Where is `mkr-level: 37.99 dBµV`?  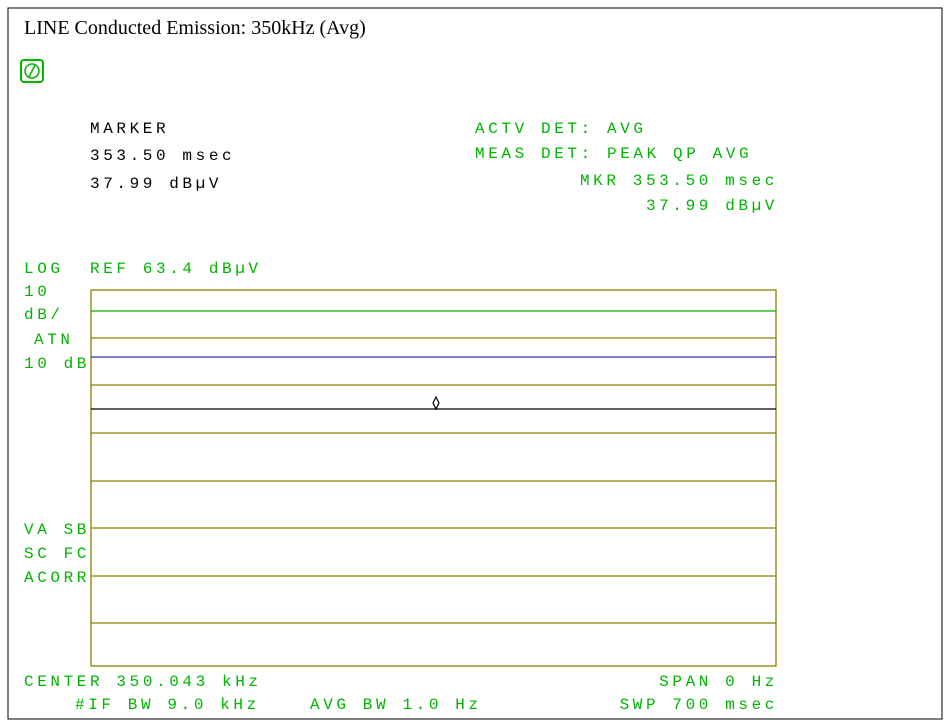
mkr-level: 37.99 dBµV is located at coordinates (712, 206).